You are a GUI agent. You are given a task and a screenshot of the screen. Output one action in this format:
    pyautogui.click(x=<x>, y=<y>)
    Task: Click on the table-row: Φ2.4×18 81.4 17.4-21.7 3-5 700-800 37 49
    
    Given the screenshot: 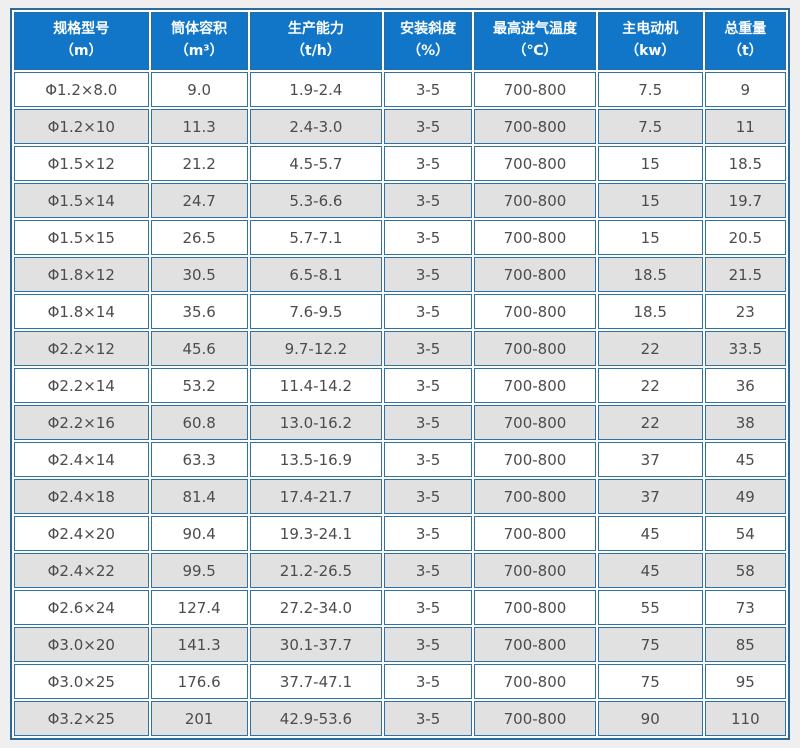 What is the action you would take?
    pyautogui.click(x=400, y=496)
    